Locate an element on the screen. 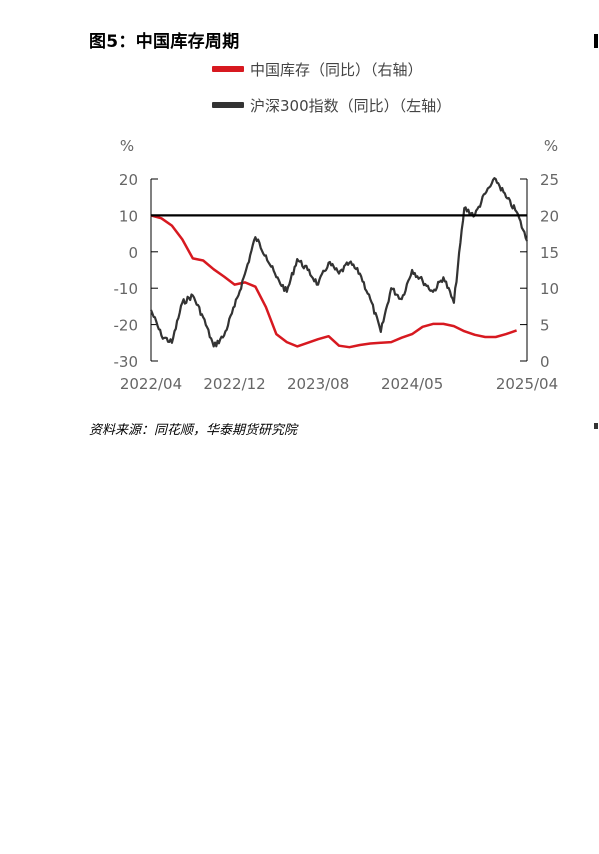 This screenshot has width=599, height=854. legend-swatch-csi300 is located at coordinates (228, 105).